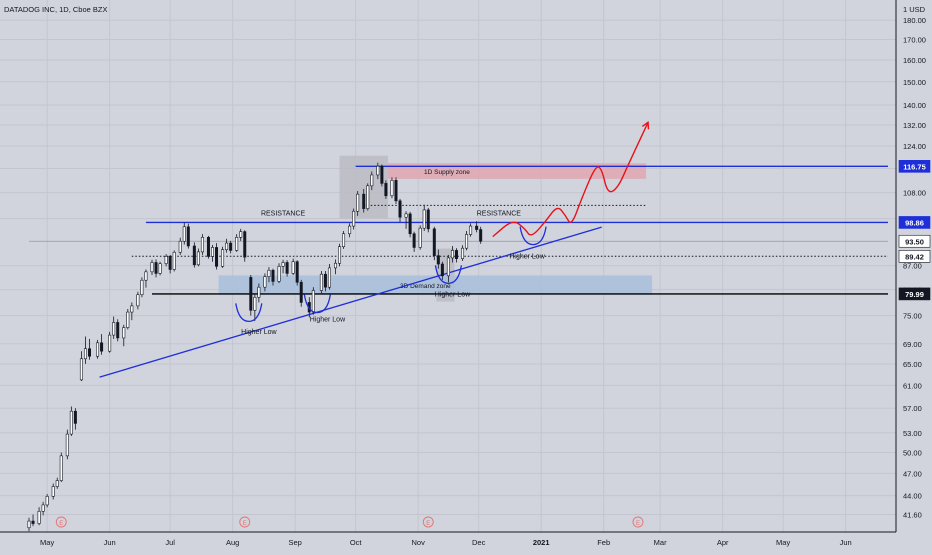  What do you see at coordinates (723, 542) in the screenshot?
I see `x-tick-label: Apr` at bounding box center [723, 542].